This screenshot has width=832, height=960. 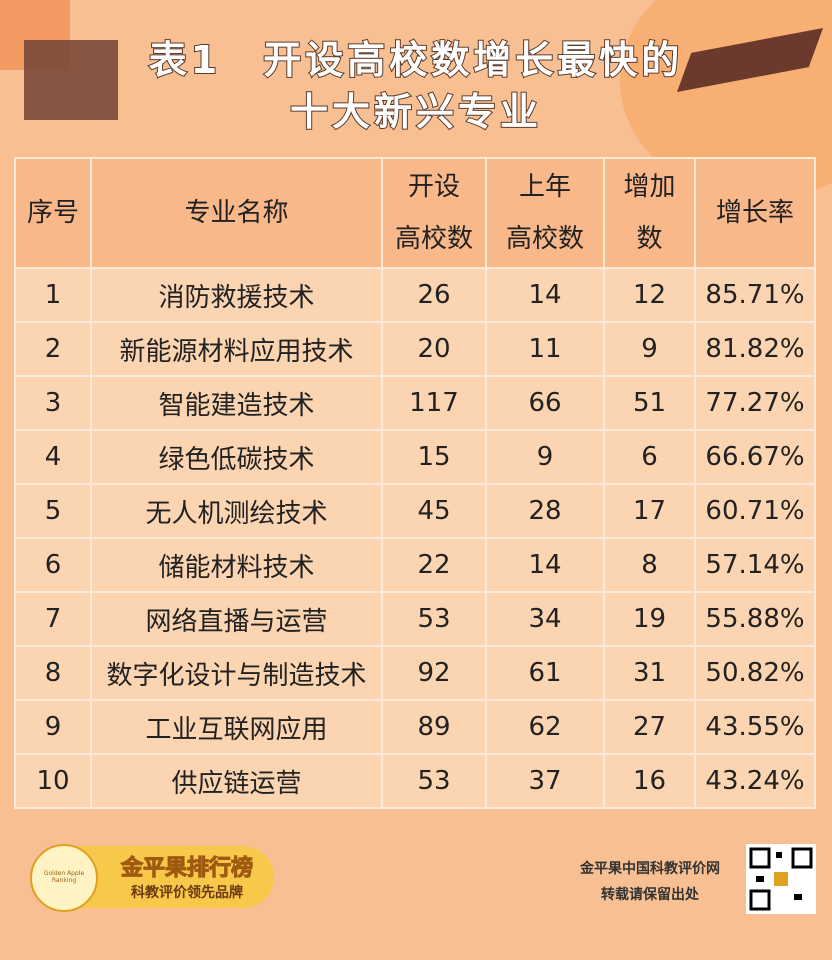 I want to click on qr-code, so click(x=781, y=879).